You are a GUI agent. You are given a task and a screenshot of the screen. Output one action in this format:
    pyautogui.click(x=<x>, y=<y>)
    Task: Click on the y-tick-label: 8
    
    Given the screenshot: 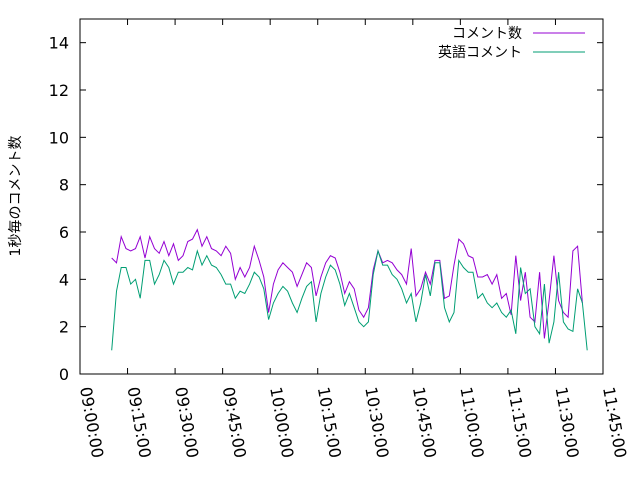 What is the action you would take?
    pyautogui.click(x=64, y=185)
    